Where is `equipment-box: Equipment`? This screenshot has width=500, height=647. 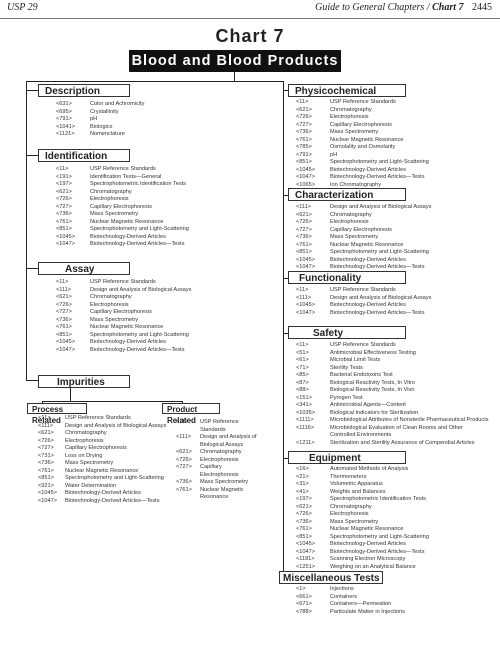
equipment-box: Equipment is located at coordinates (347, 457).